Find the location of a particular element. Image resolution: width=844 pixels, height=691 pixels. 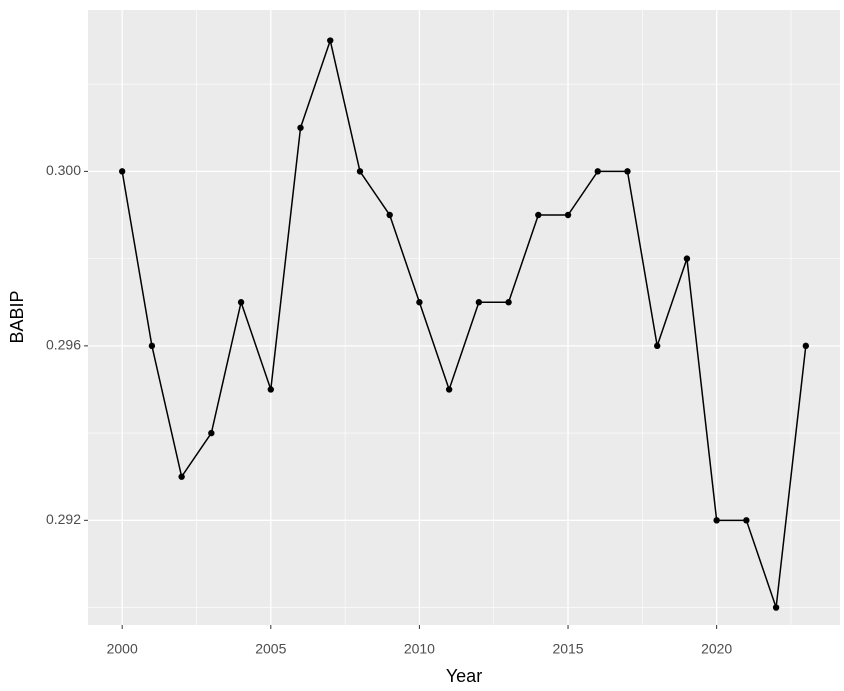

x-tick-label: 2015 is located at coordinates (567, 649).